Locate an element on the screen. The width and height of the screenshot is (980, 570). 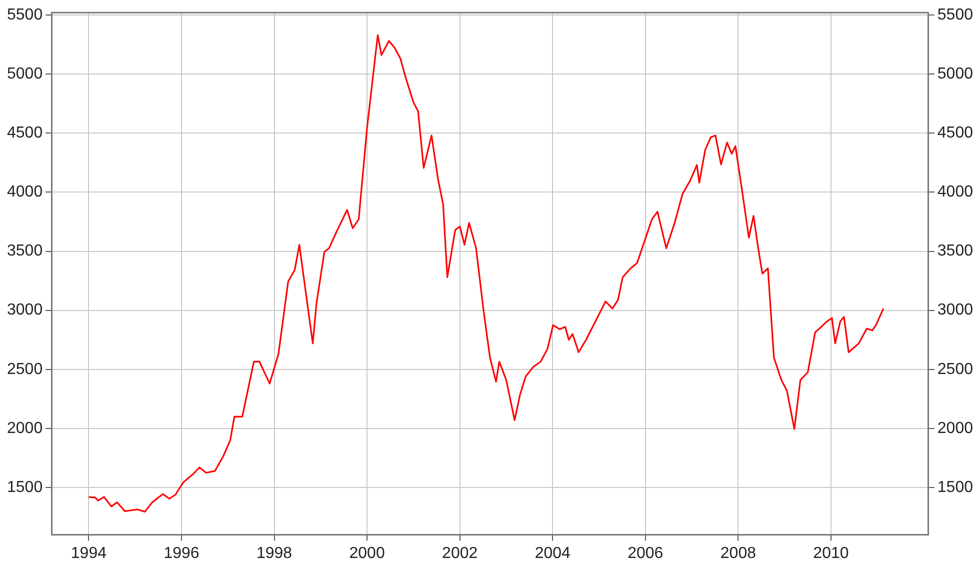
y2-tick-label: 3500 is located at coordinates (955, 251).